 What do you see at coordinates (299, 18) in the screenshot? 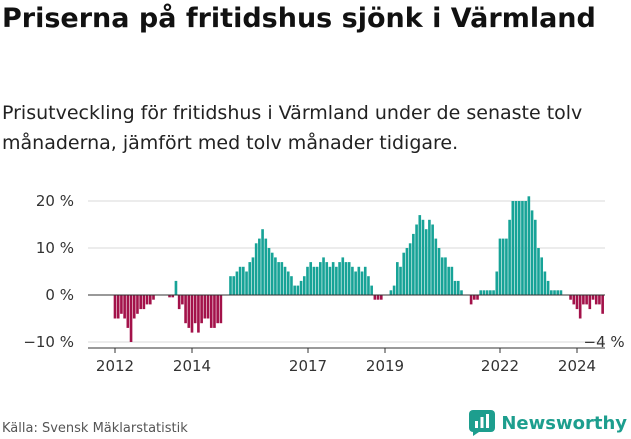
I see `chart-title: Priserna på fritidshus sjönk i Värmland` at bounding box center [299, 18].